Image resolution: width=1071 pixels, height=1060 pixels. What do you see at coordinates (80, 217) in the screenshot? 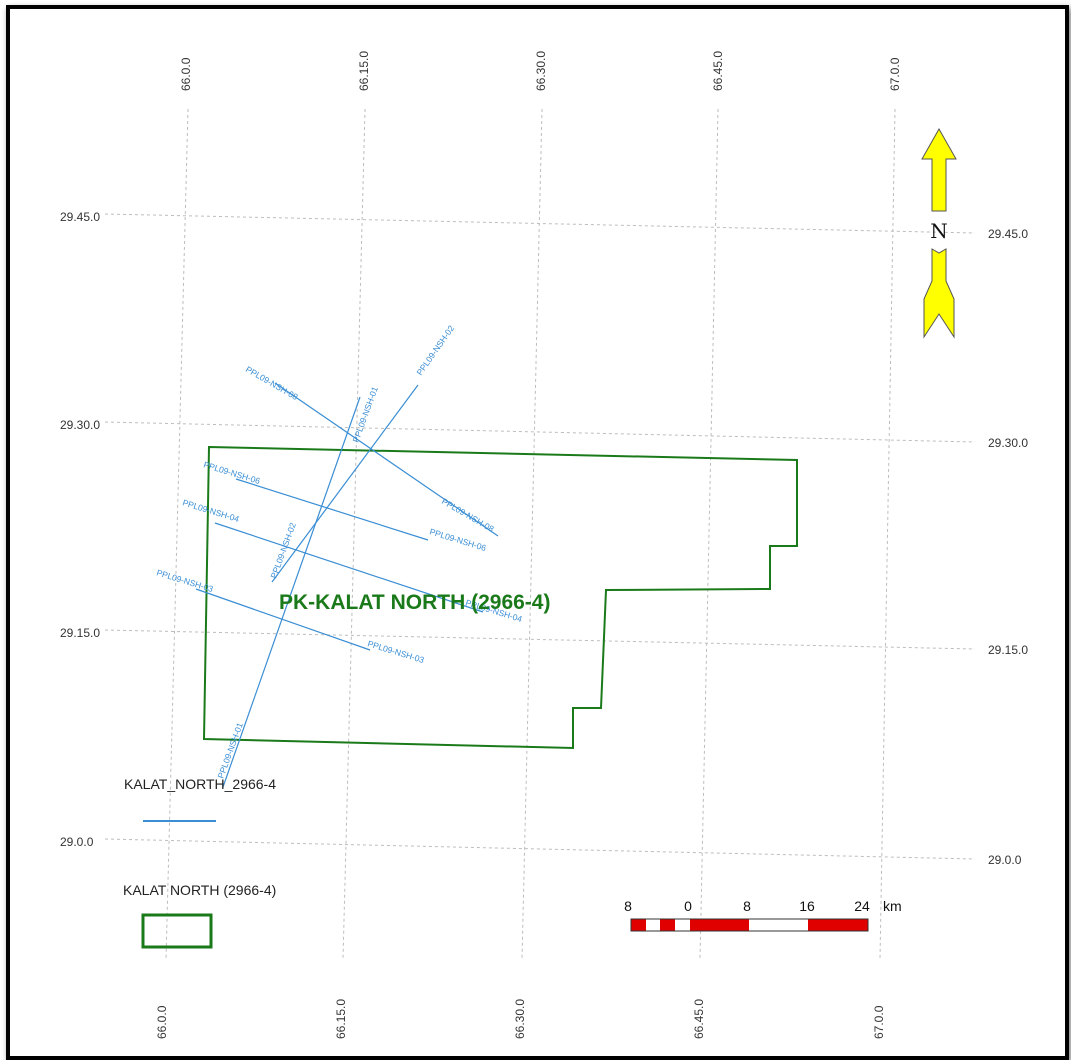
I see `lat-tick-left: 29.45.0` at bounding box center [80, 217].